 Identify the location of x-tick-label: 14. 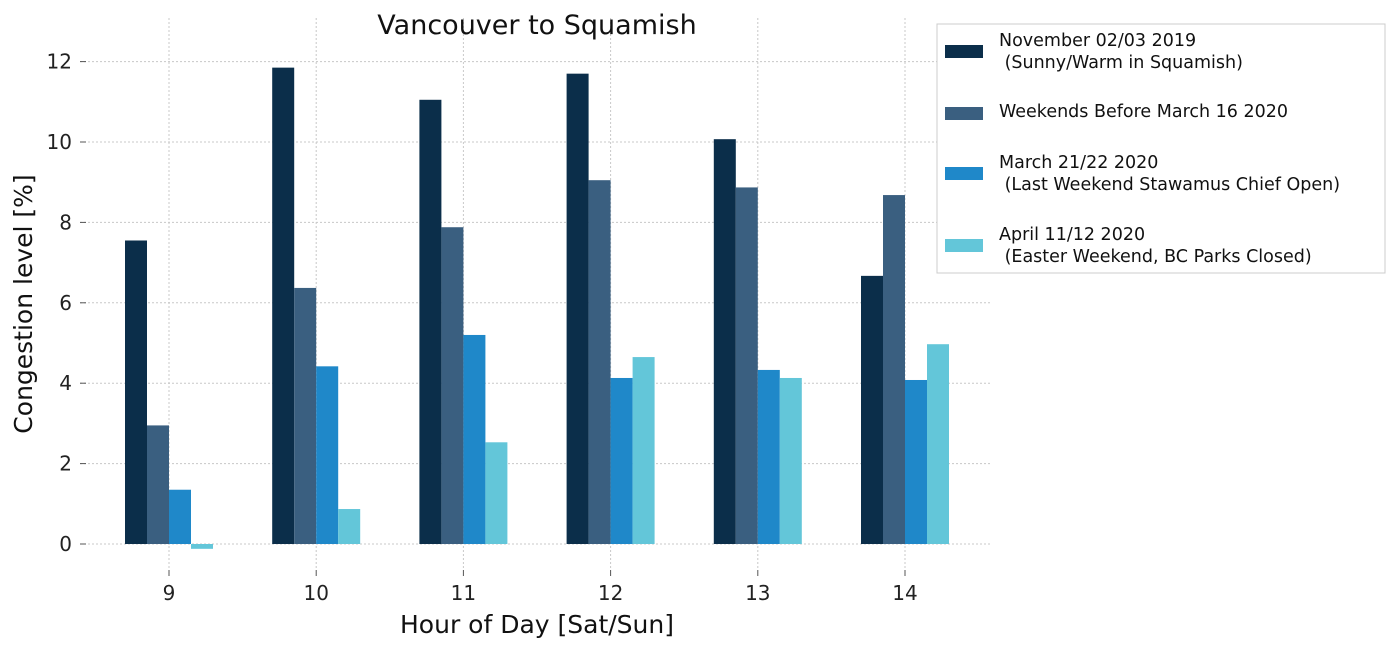
(904, 593).